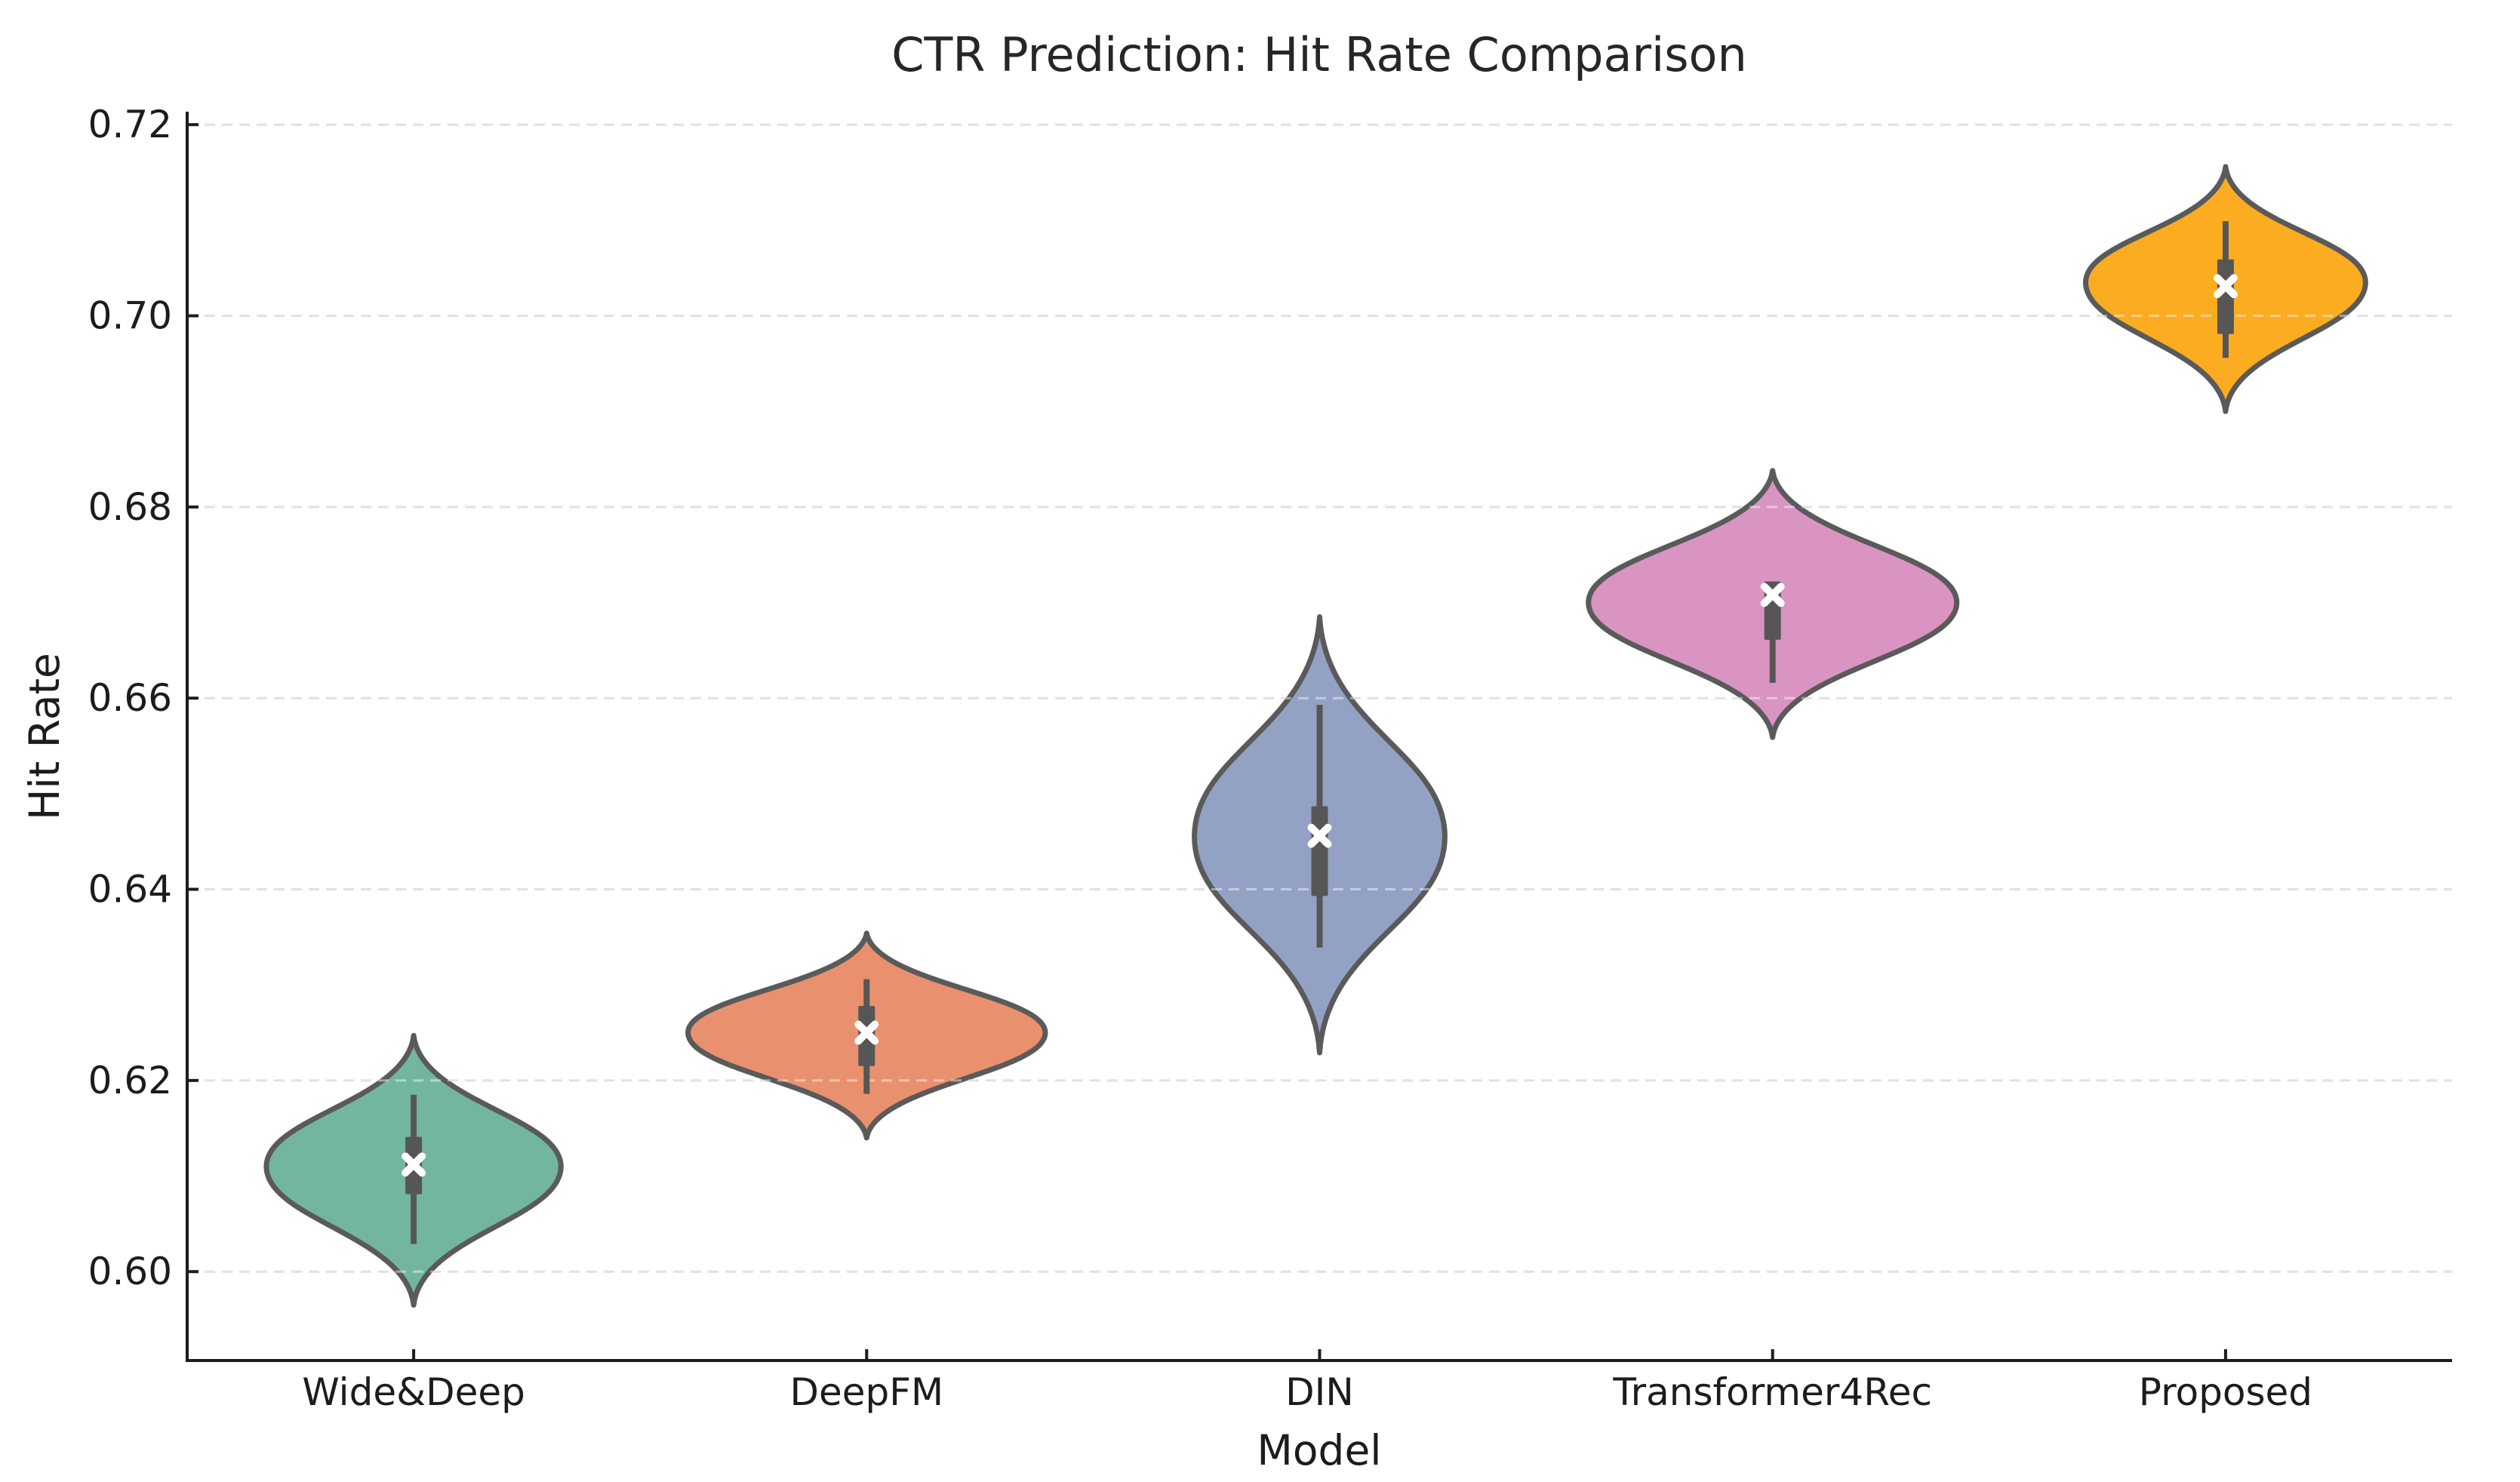  Describe the element at coordinates (2225, 286) in the screenshot. I see `mean-x-marker-Proposed` at that location.